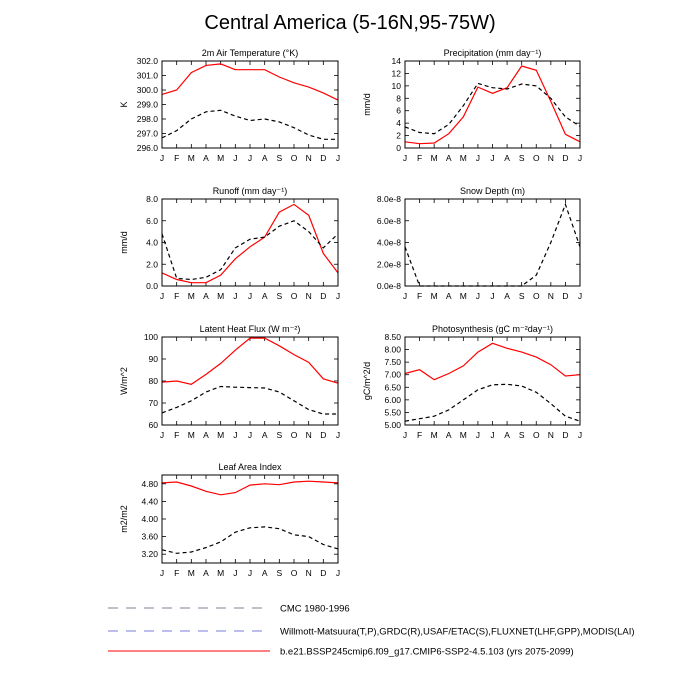  Describe the element at coordinates (392, 387) in the screenshot. I see `y-tick-label: 6.50` at that location.